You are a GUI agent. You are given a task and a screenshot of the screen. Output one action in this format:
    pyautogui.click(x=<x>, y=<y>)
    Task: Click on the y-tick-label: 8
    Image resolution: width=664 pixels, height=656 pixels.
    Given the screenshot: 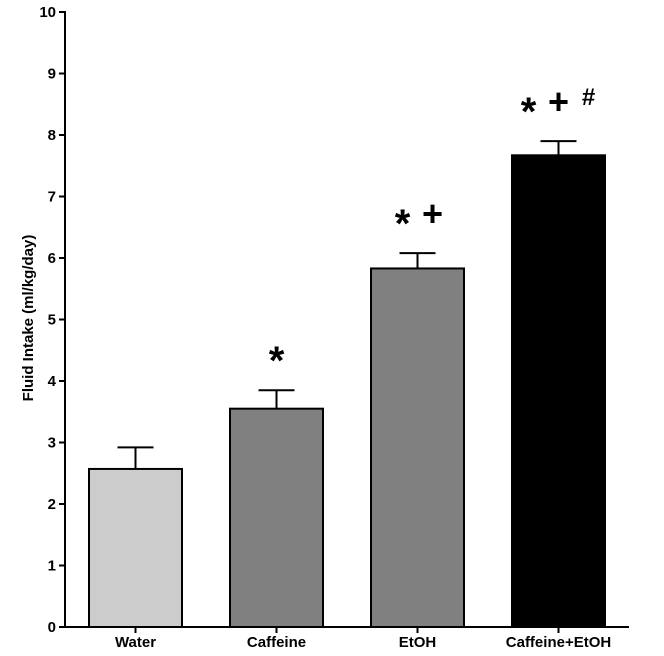 What is the action you would take?
    pyautogui.click(x=52, y=135)
    